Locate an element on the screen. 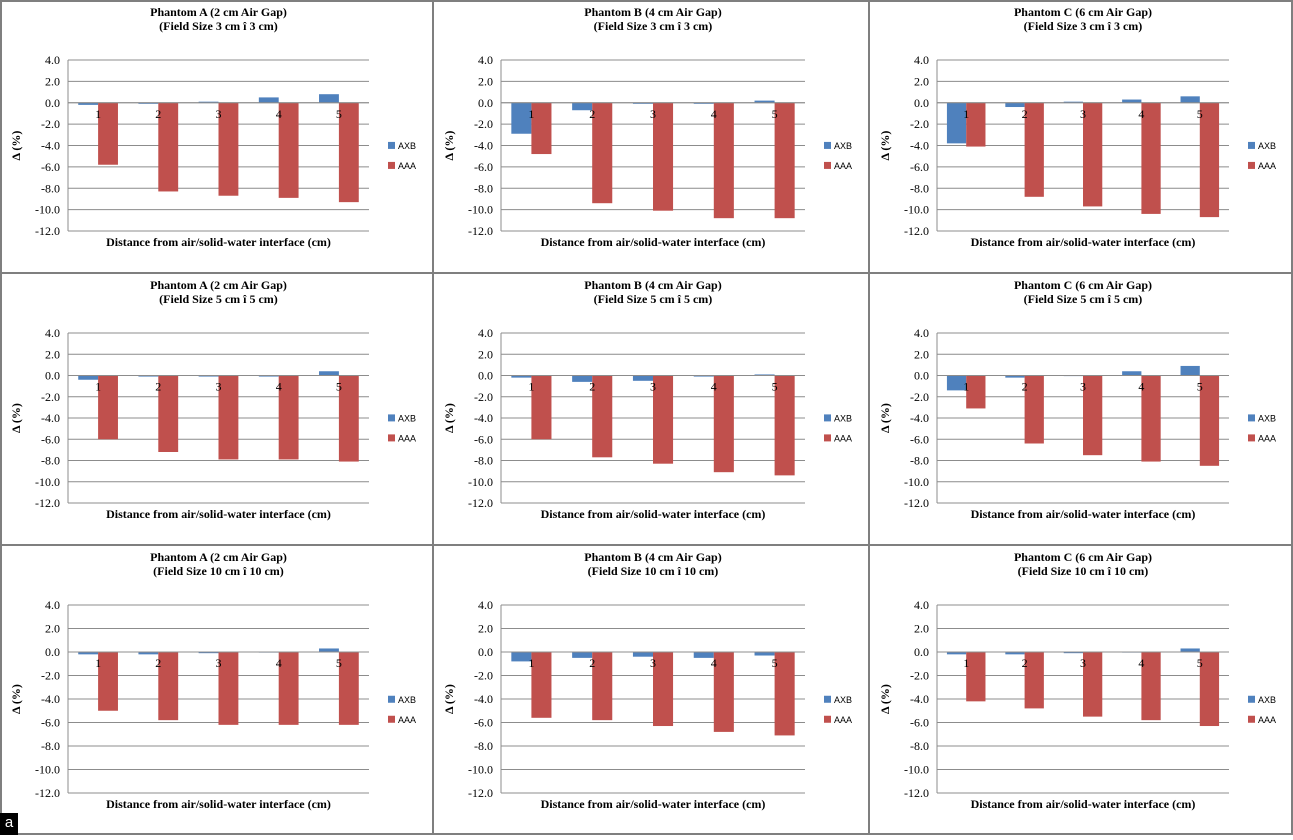 The height and width of the screenshot is (840, 1293). chart-title: Phantom B (4 cm Air Gap) is located at coordinates (652, 285).